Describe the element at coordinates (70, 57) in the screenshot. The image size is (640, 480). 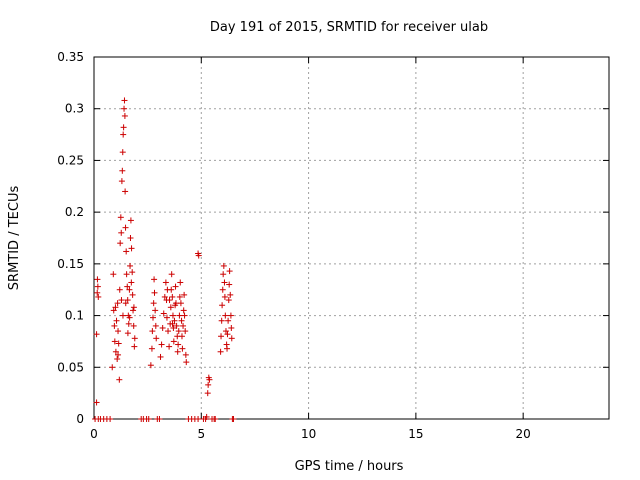
I see `y-tick-label: 0.35` at that location.